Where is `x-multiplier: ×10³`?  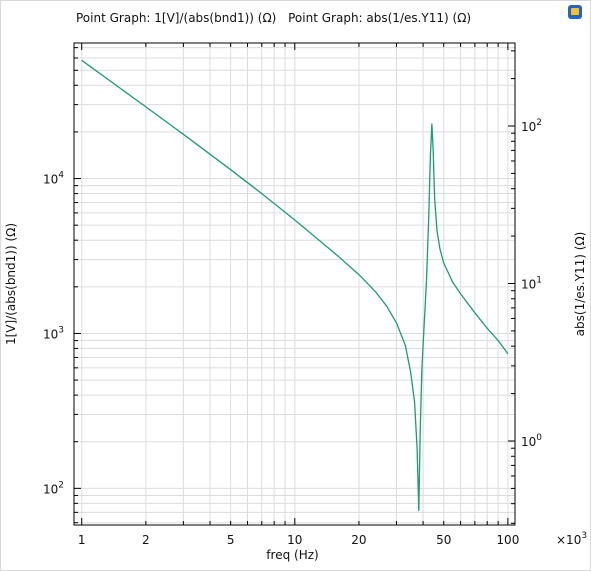
x-multiplier: ×10³ is located at coordinates (571, 539).